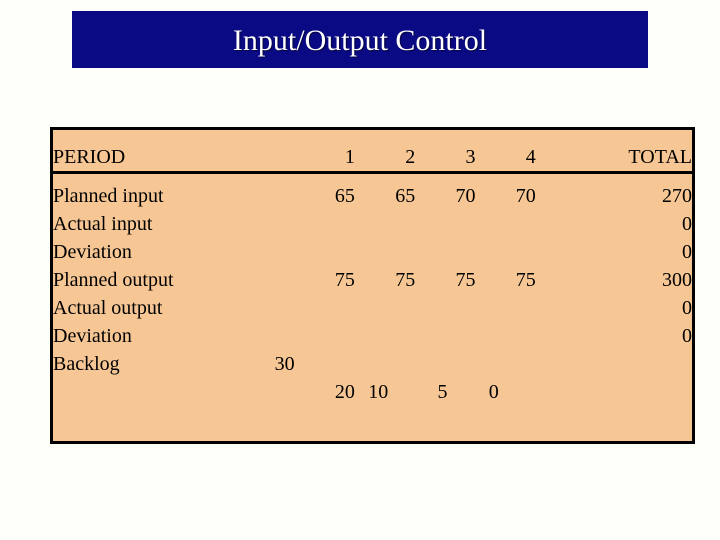  I want to click on table-row-deviation-input: Deviation 0, so click(373, 249).